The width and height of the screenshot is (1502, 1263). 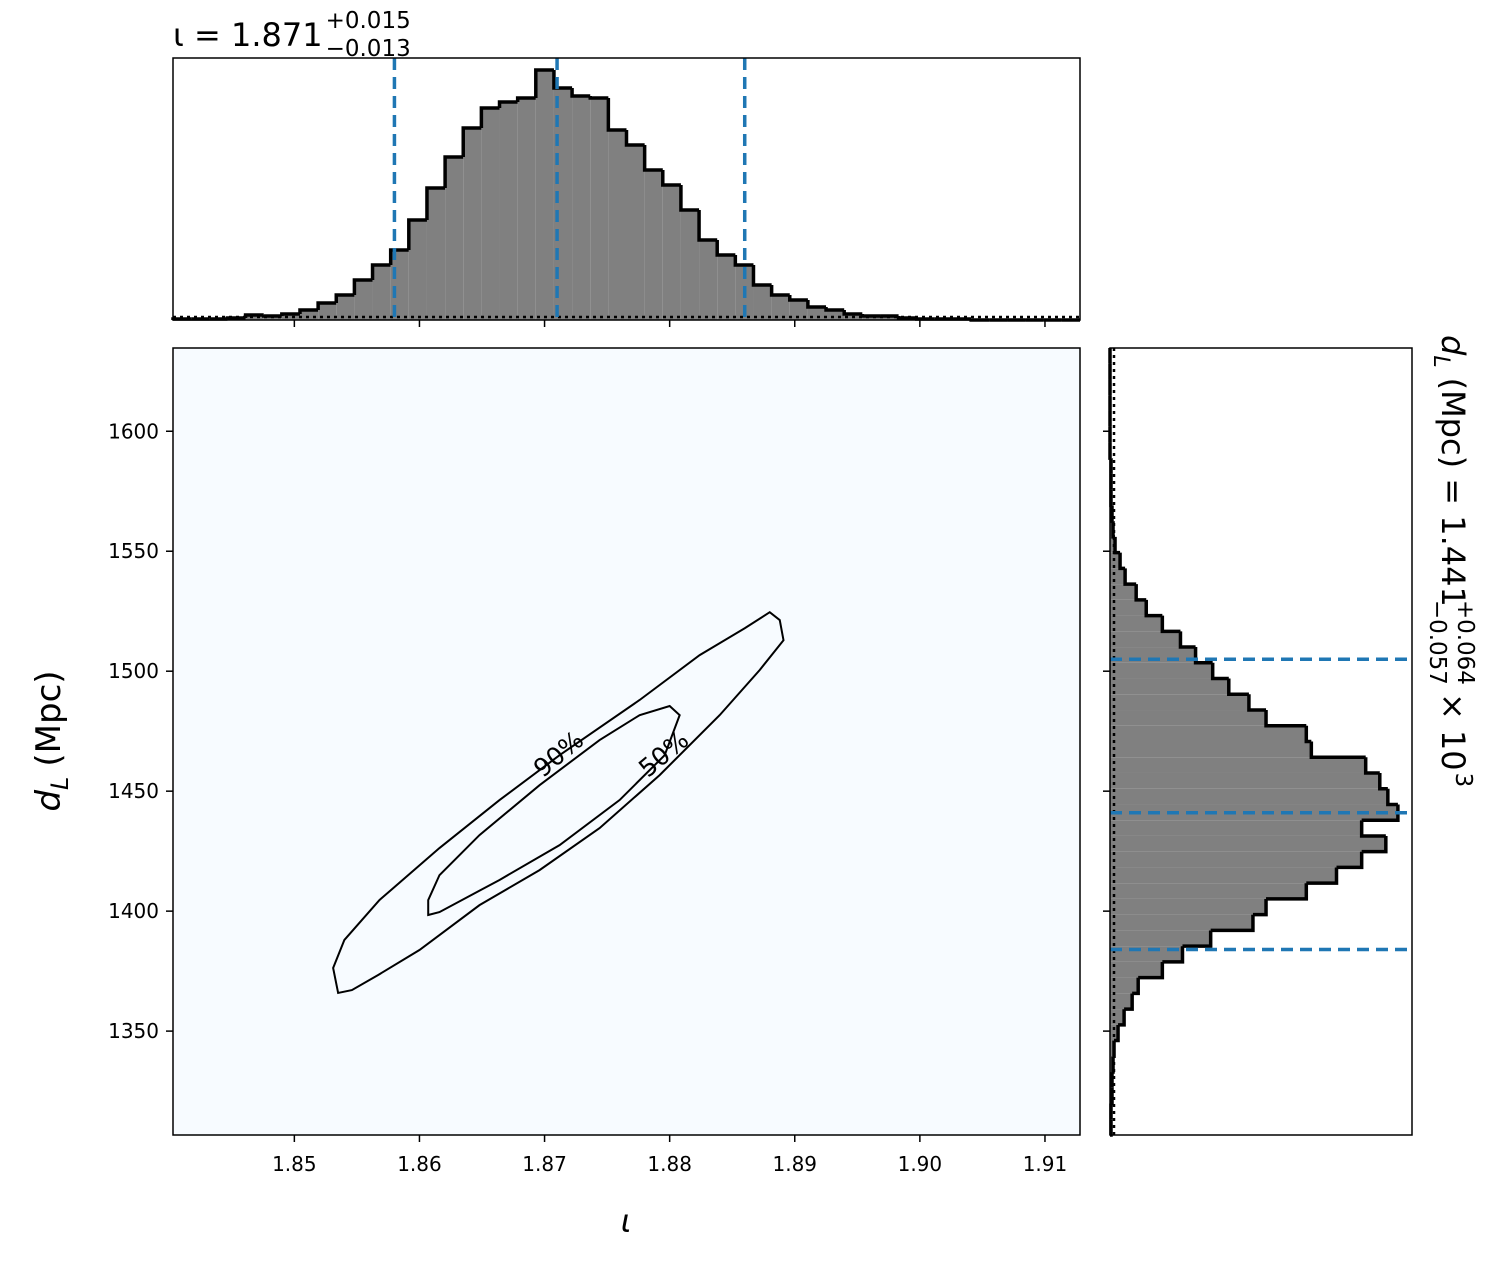 I want to click on title-text: ι = 1.871, so click(x=248, y=35).